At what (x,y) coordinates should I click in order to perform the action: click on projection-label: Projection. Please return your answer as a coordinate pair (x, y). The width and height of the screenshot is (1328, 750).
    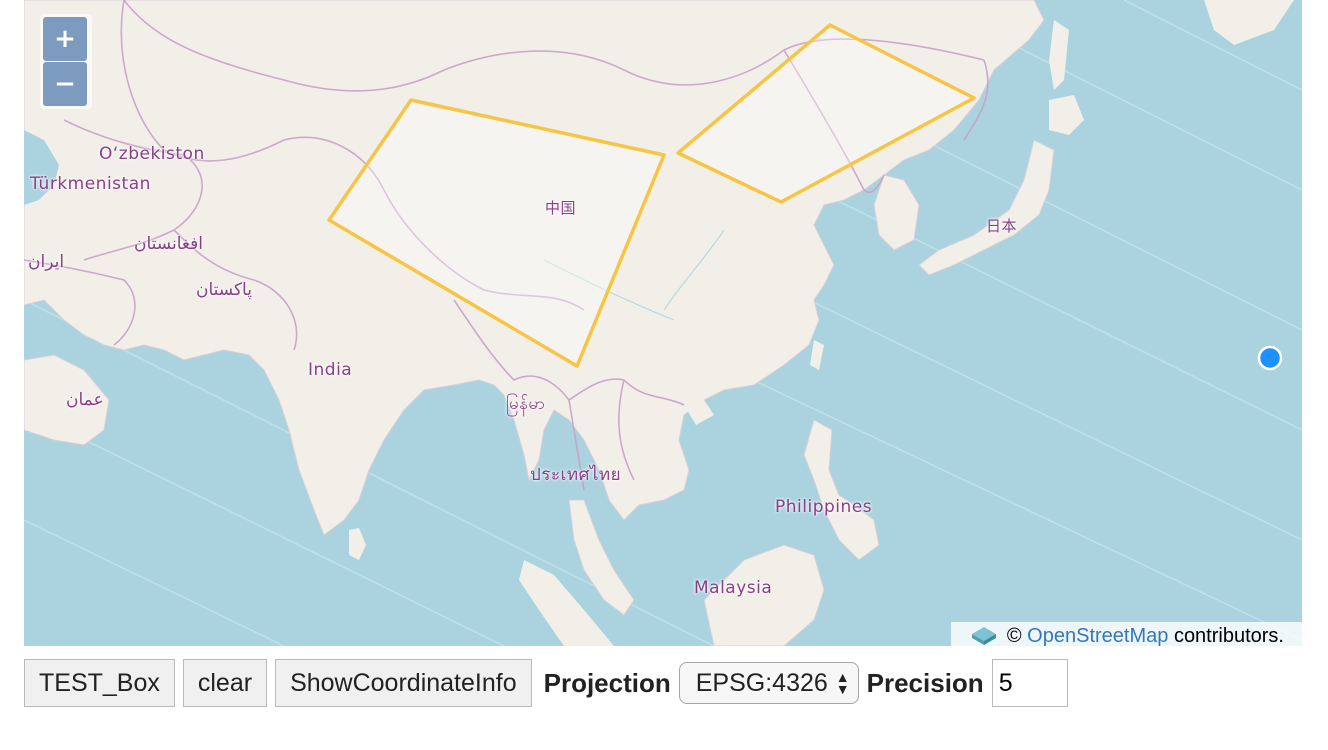
    Looking at the image, I should click on (607, 682).